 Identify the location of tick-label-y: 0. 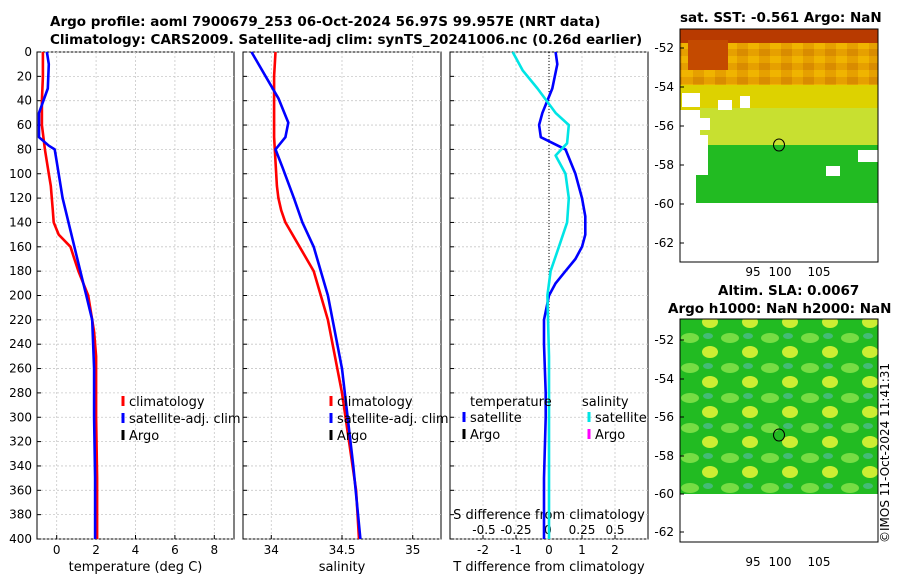
(28, 52).